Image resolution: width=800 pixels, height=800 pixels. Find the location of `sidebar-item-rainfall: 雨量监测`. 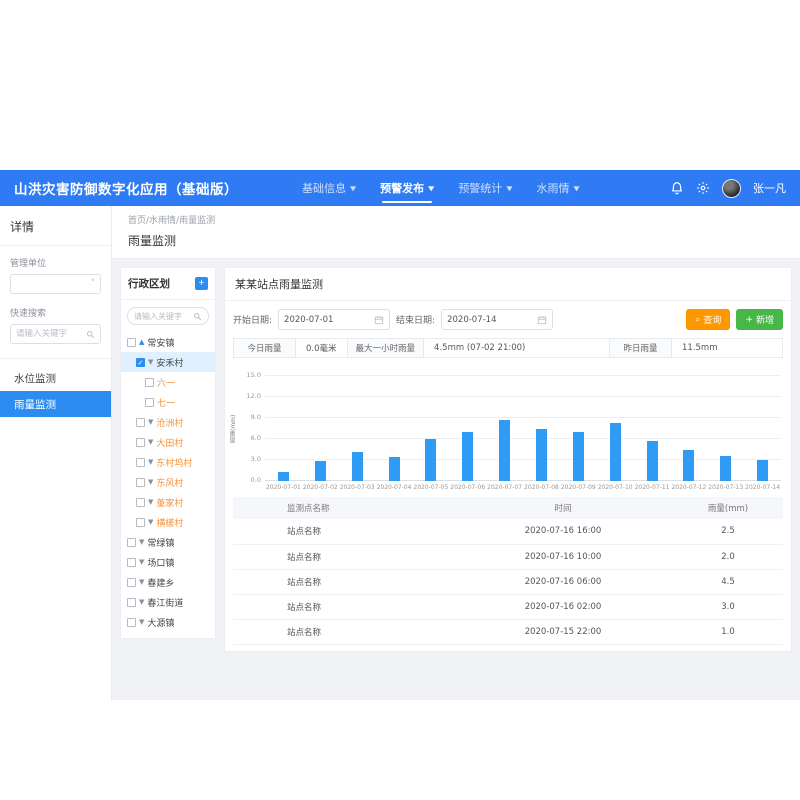

sidebar-item-rainfall: 雨量监测 is located at coordinates (55, 404).